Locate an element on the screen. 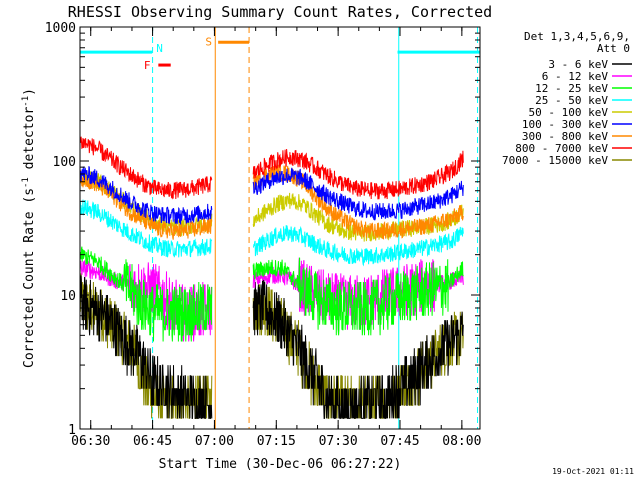 Image resolution: width=640 pixels, height=480 pixels. legend-label-8: 7000 - 15000 keV is located at coordinates (555, 160).